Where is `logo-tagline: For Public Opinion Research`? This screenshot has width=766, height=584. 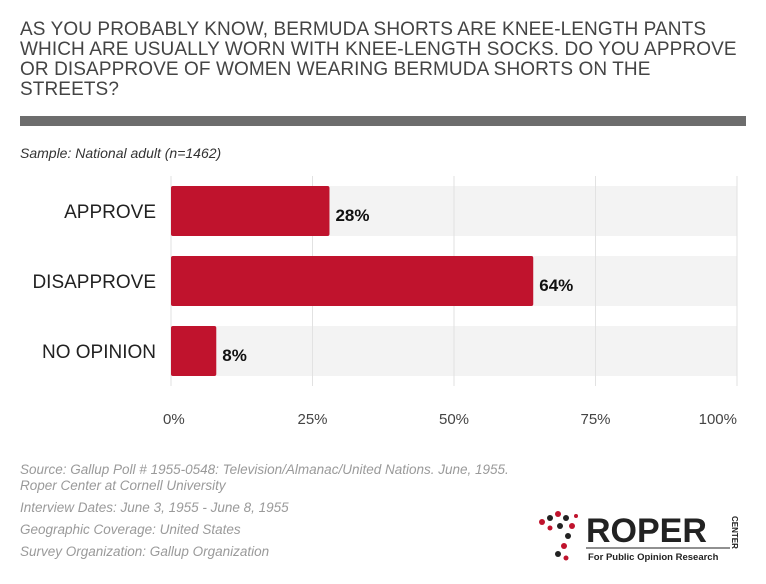 logo-tagline: For Public Opinion Research is located at coordinates (653, 557).